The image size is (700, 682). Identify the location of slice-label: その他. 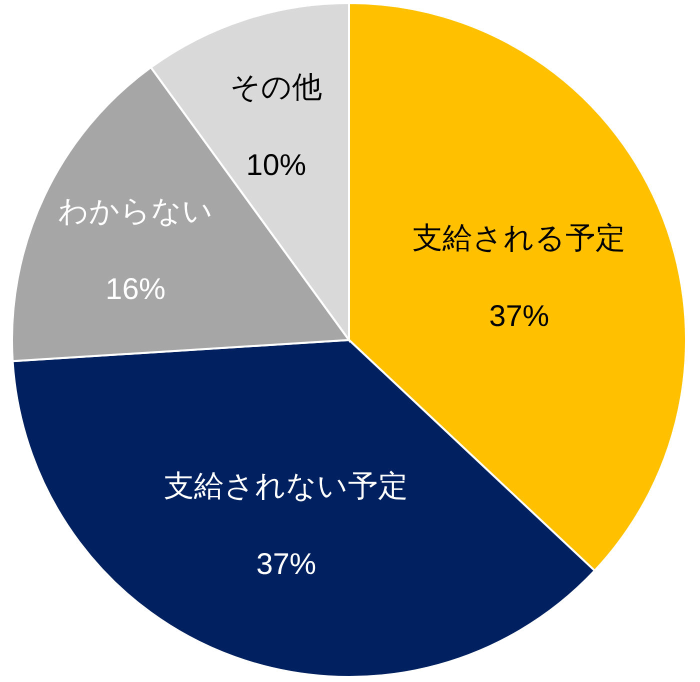
(276, 87).